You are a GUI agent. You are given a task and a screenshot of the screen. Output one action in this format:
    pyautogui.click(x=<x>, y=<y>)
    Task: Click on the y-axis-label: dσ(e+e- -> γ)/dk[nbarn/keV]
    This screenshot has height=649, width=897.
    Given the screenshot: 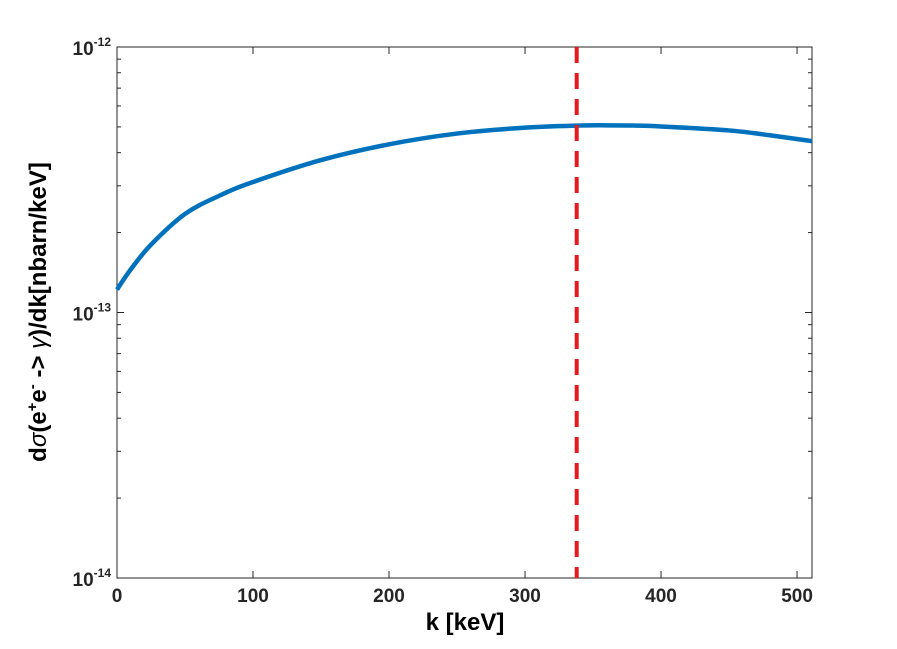 What is the action you would take?
    pyautogui.click(x=38, y=312)
    